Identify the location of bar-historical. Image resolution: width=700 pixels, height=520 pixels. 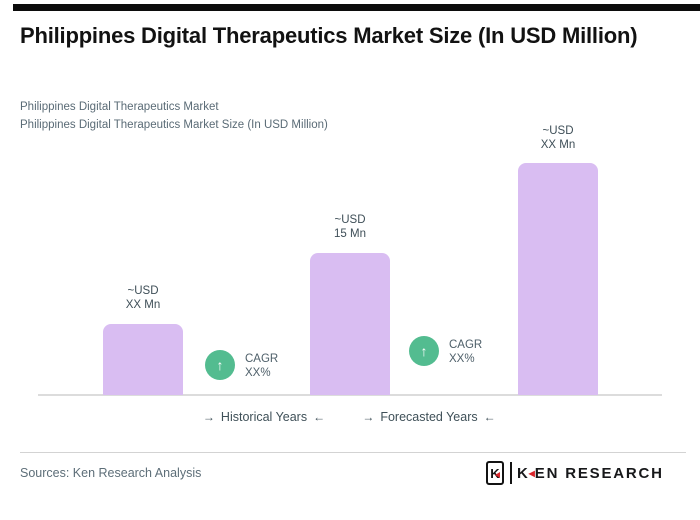
(143, 359).